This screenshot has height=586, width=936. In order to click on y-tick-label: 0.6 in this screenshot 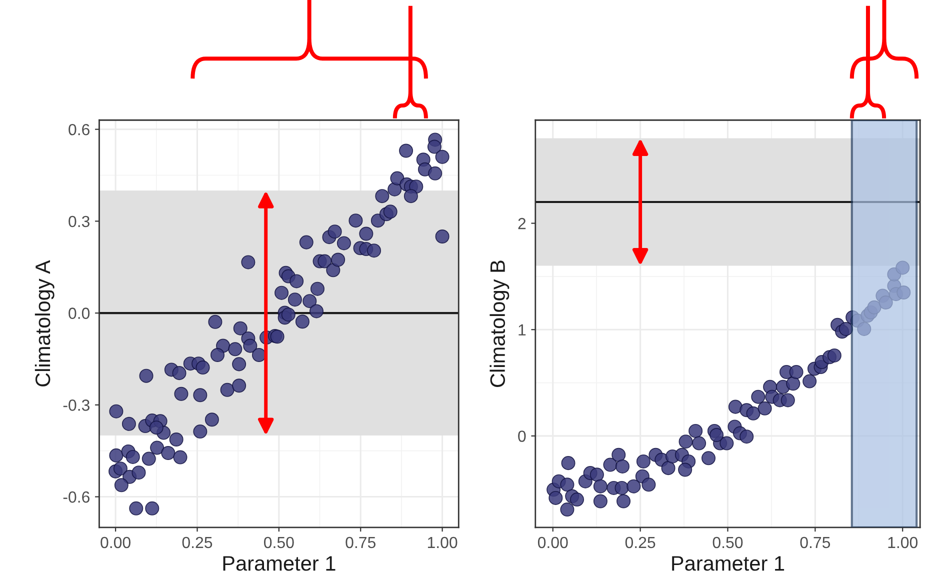, I will do `click(79, 130)`.